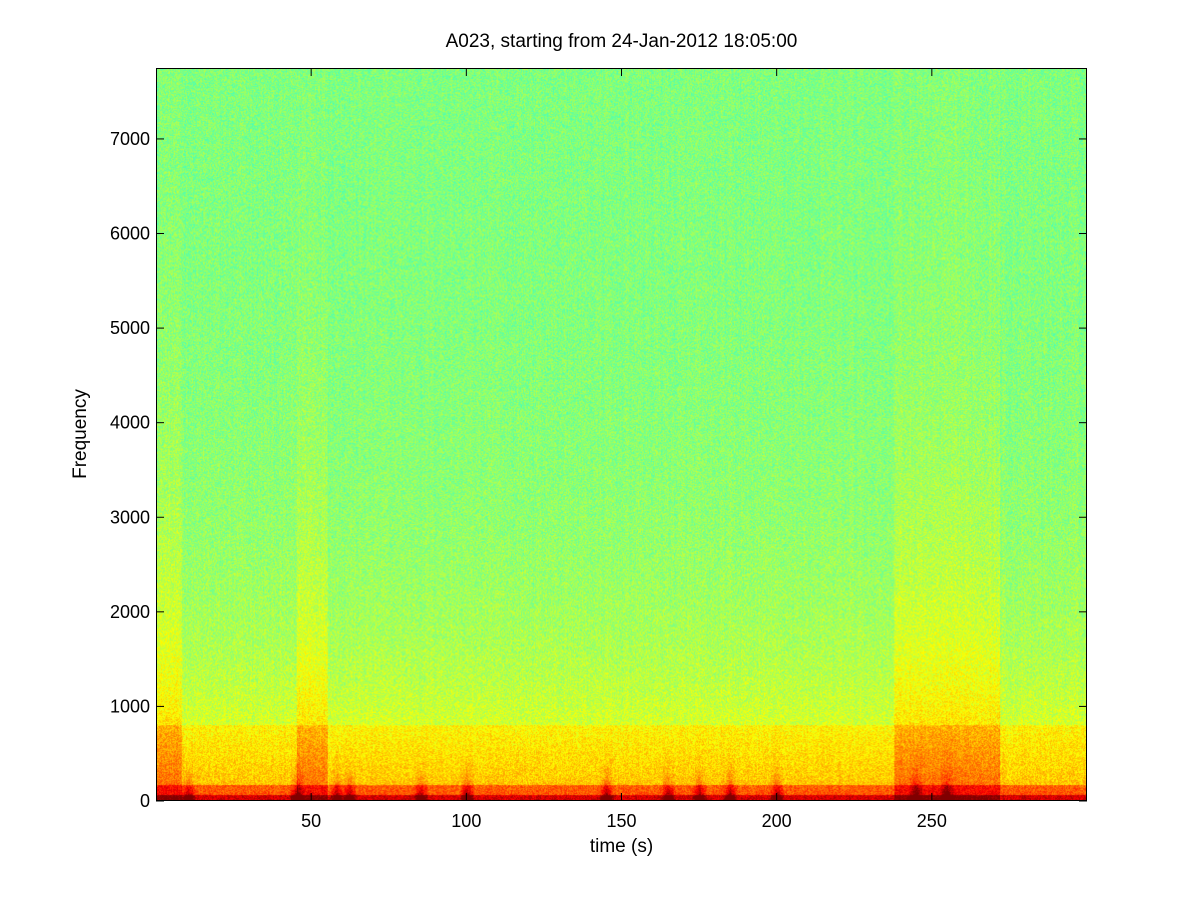 This screenshot has width=1200, height=900. Describe the element at coordinates (932, 821) in the screenshot. I see `x-tick-label: 250` at that location.